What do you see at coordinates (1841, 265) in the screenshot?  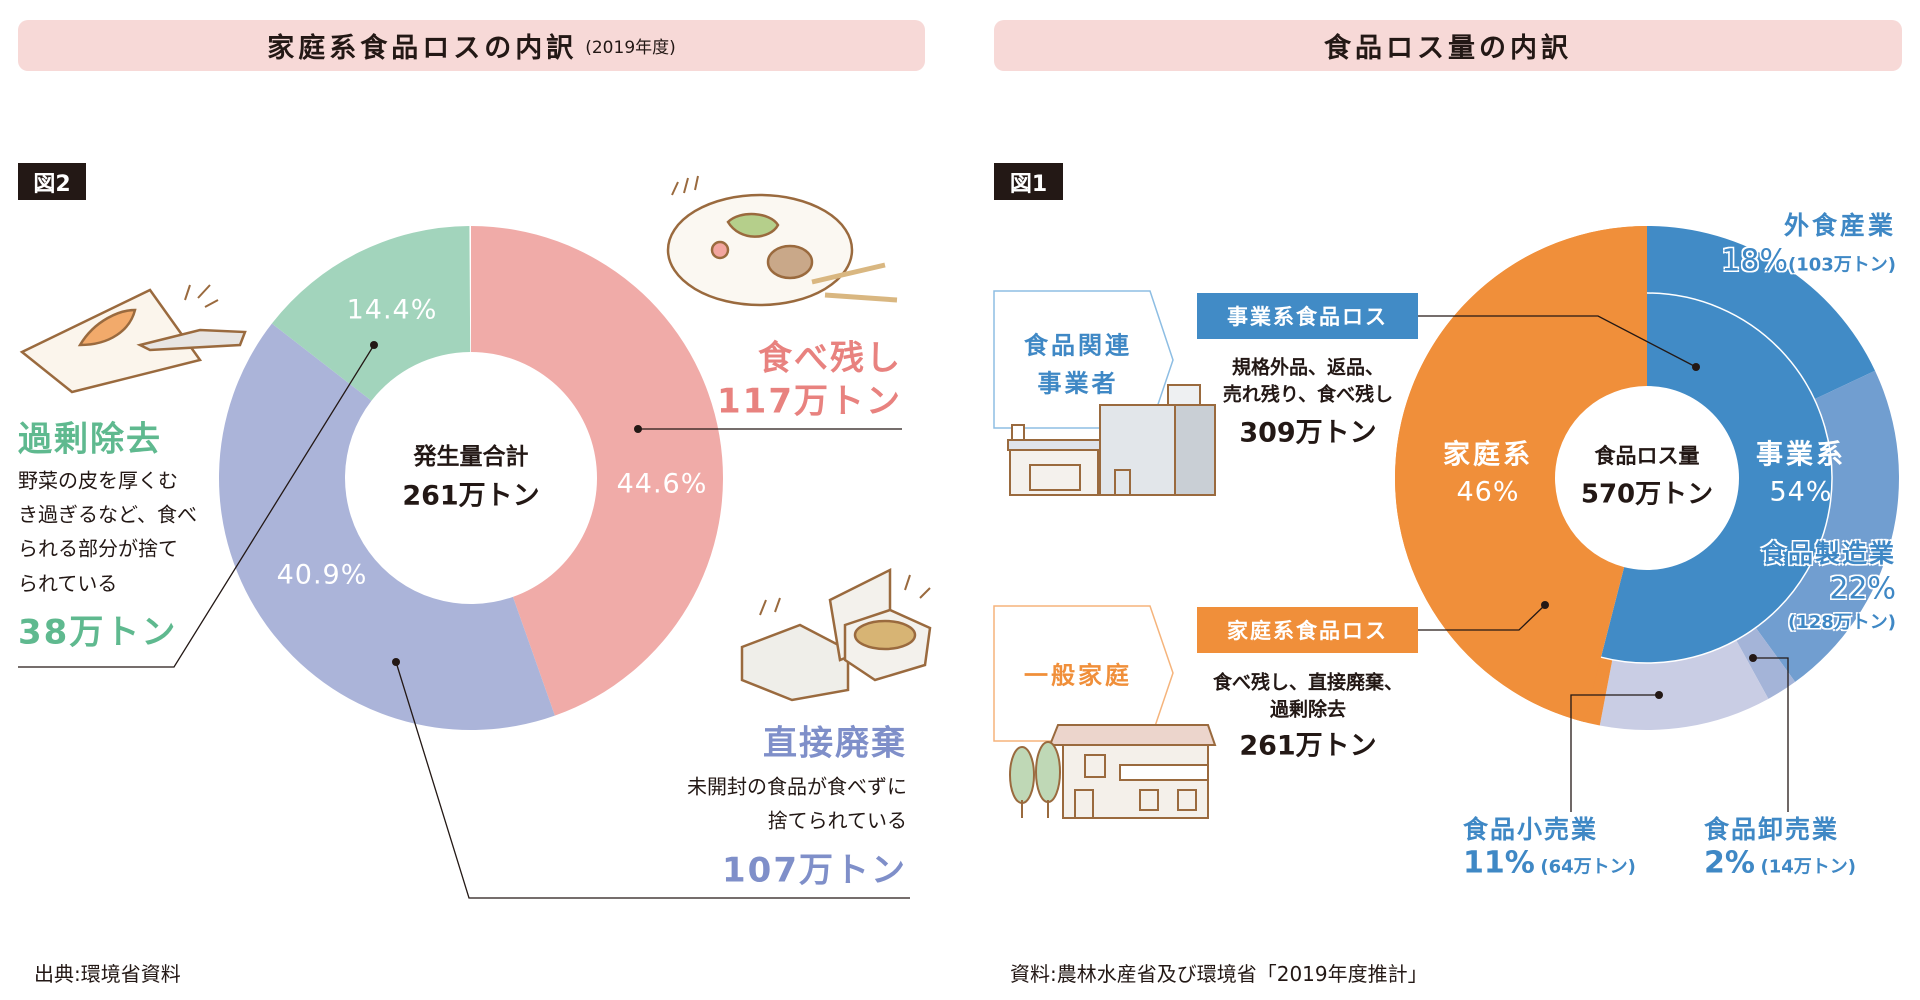 I see `sector-gaishoku-amount: (103万トン)` at bounding box center [1841, 265].